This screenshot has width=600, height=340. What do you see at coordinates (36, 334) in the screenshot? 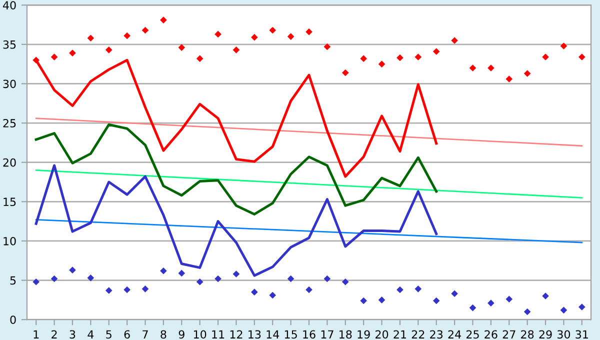
I see `x-tick-label: 1` at bounding box center [36, 334].